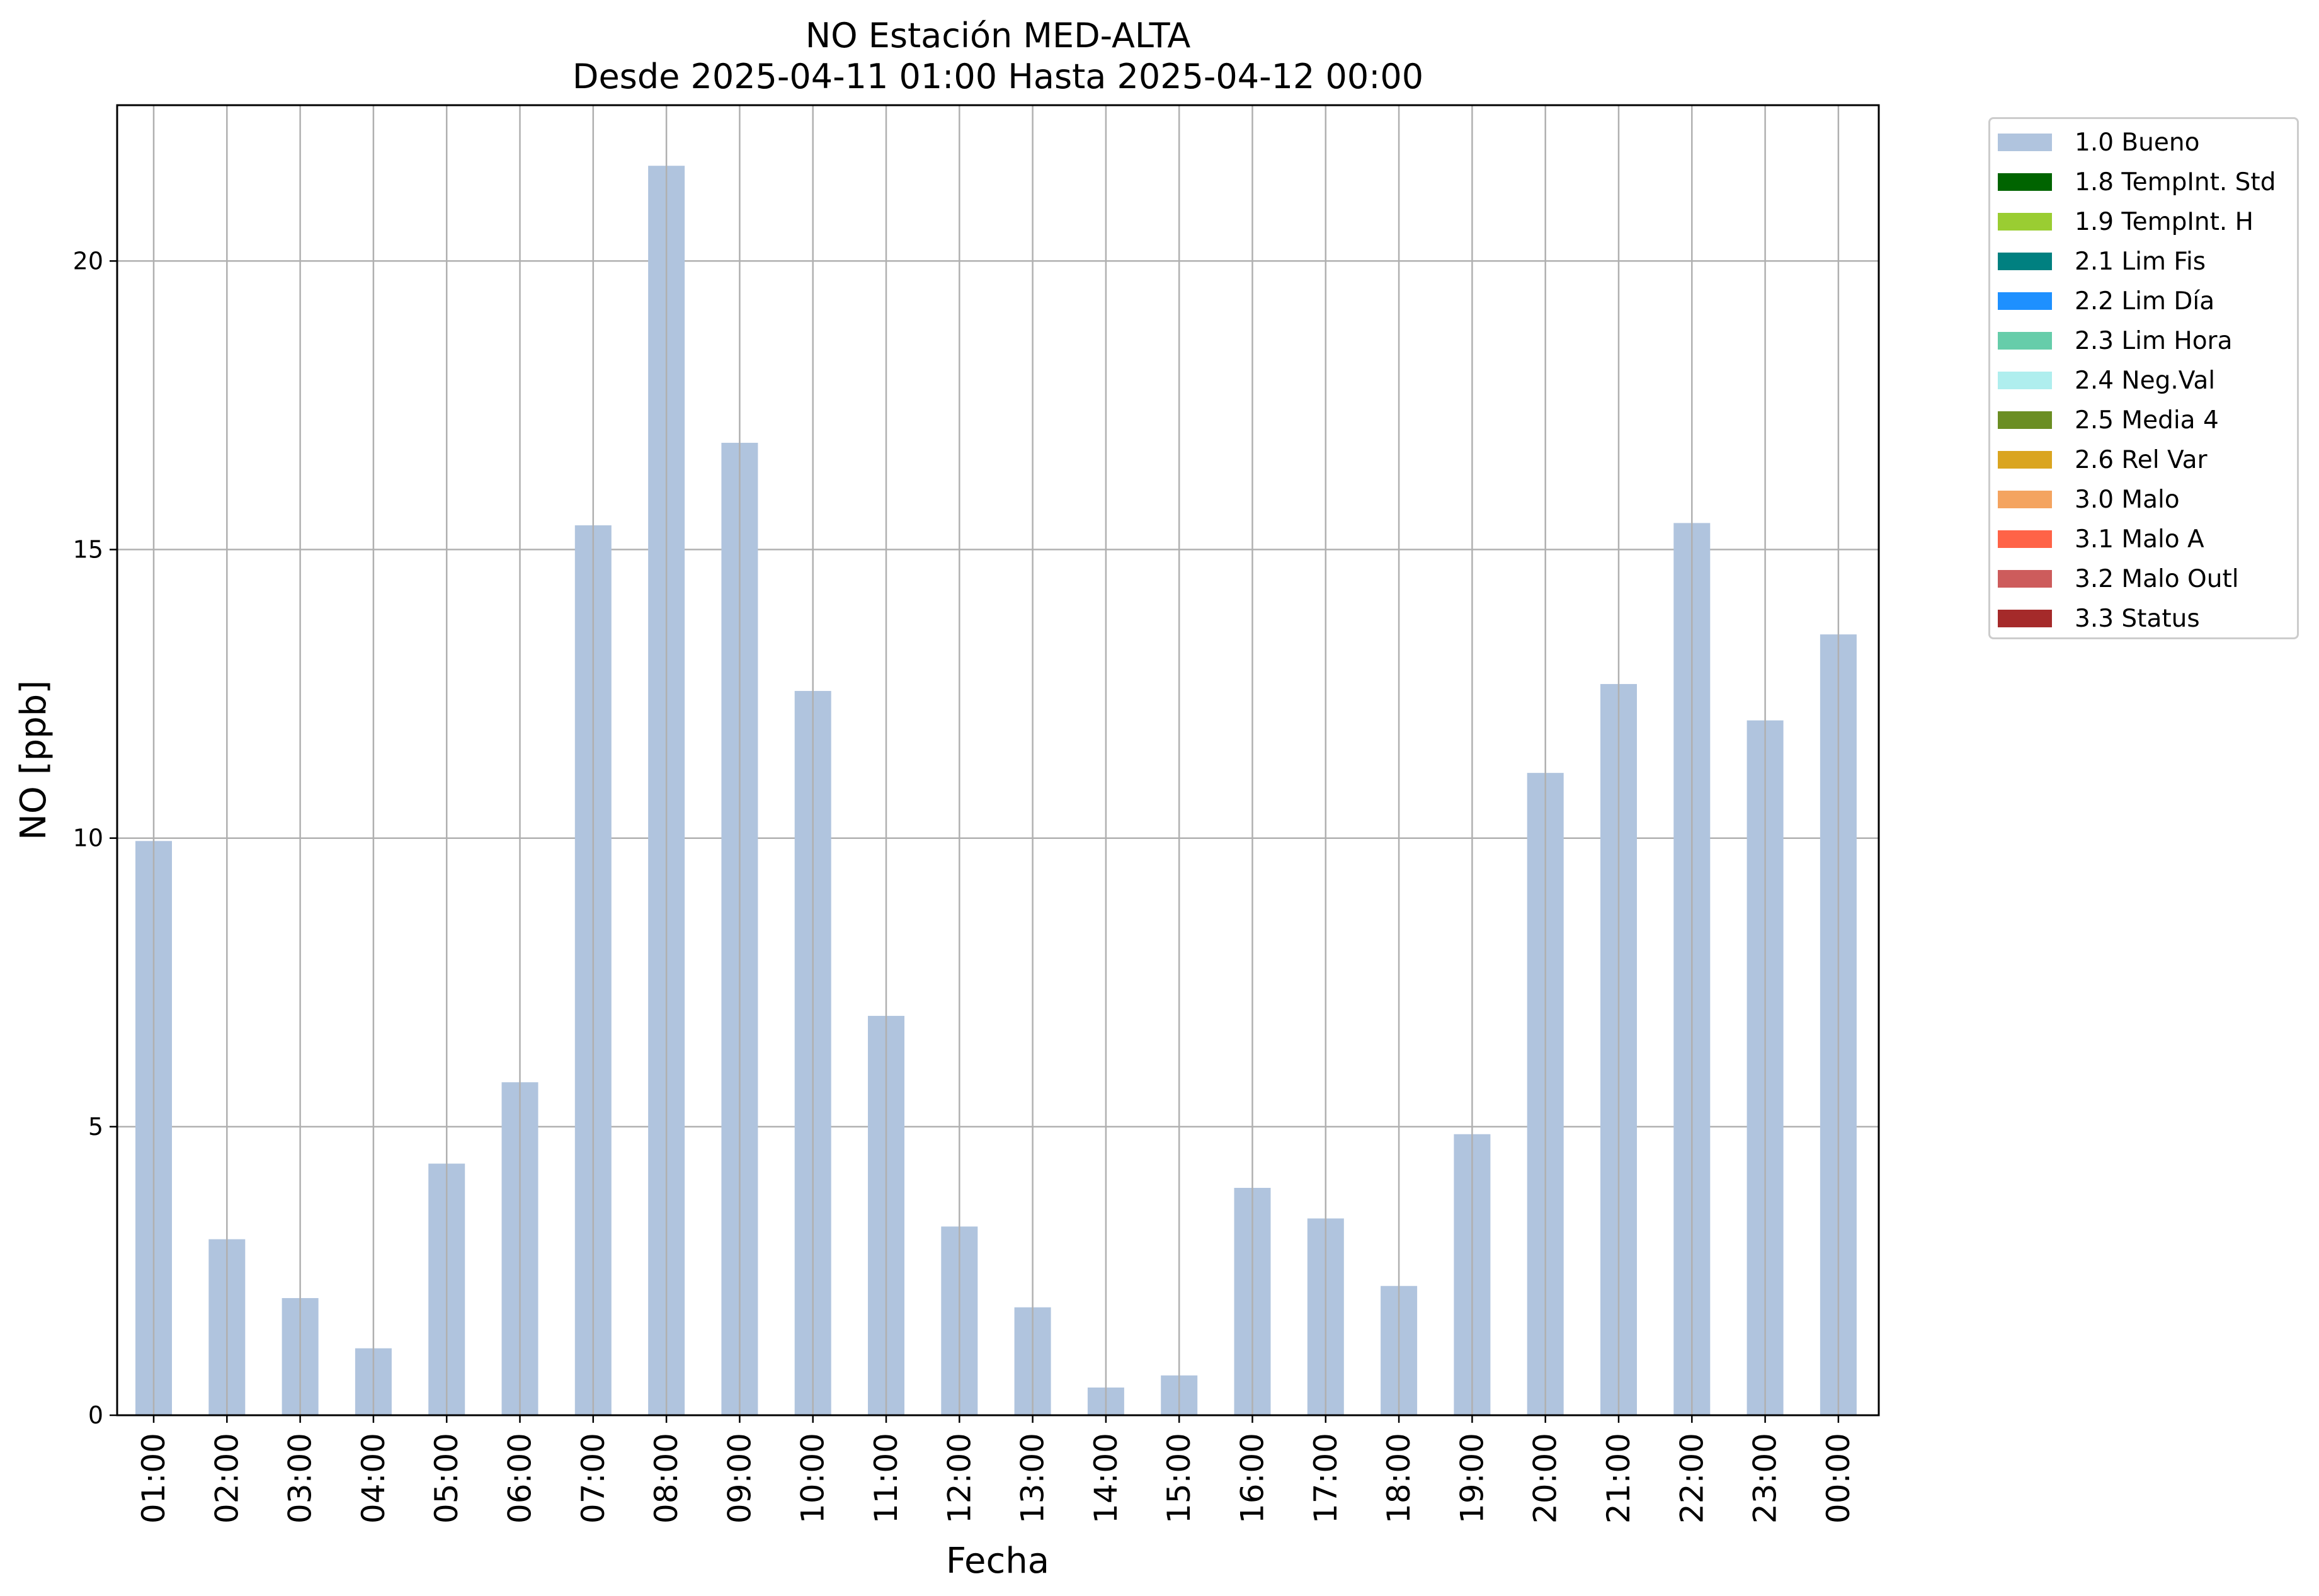 The image size is (2319, 1596). Describe the element at coordinates (33, 760) in the screenshot. I see `y-axis-label: NO [ppb]` at that location.